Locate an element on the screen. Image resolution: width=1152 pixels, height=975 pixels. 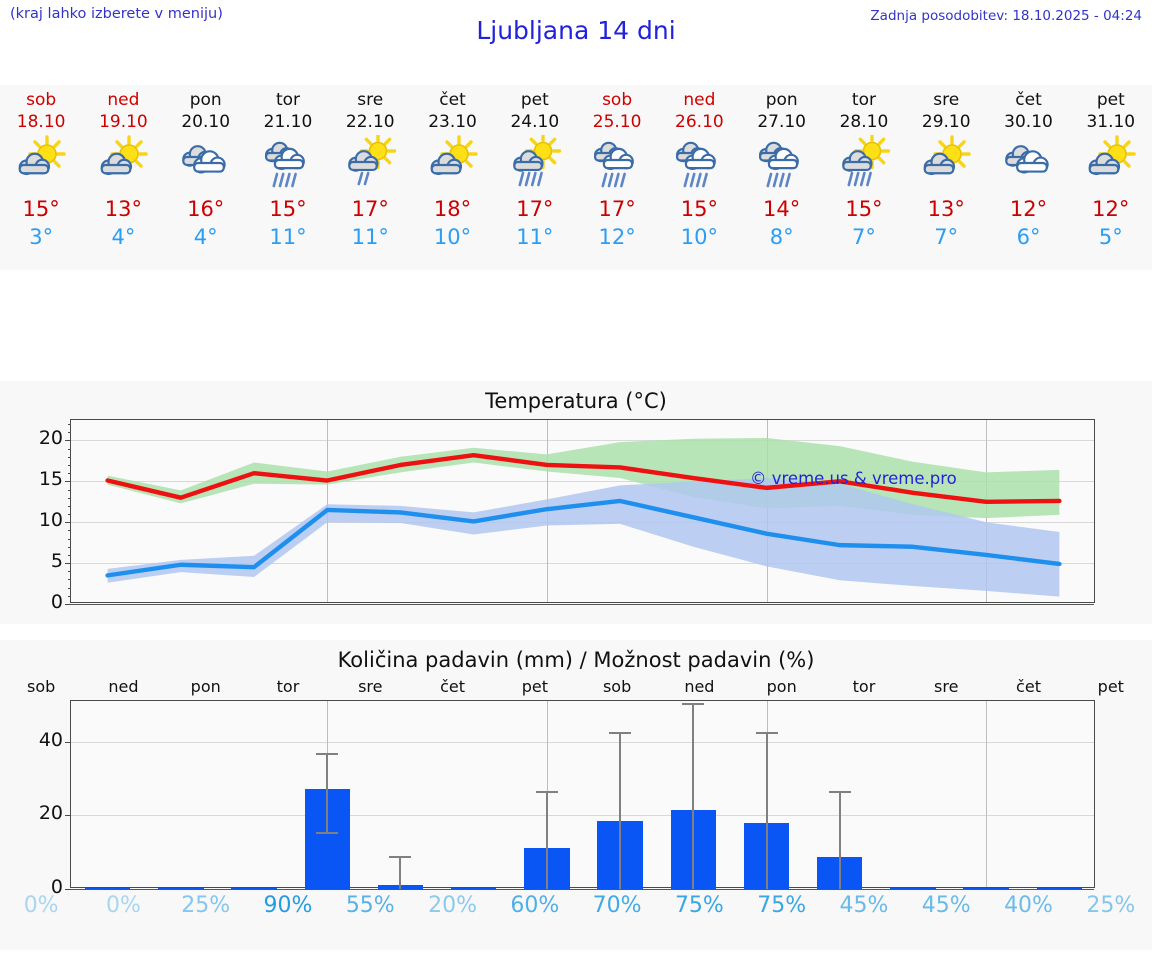
forecast-day-name: tor is located at coordinates (863, 100).